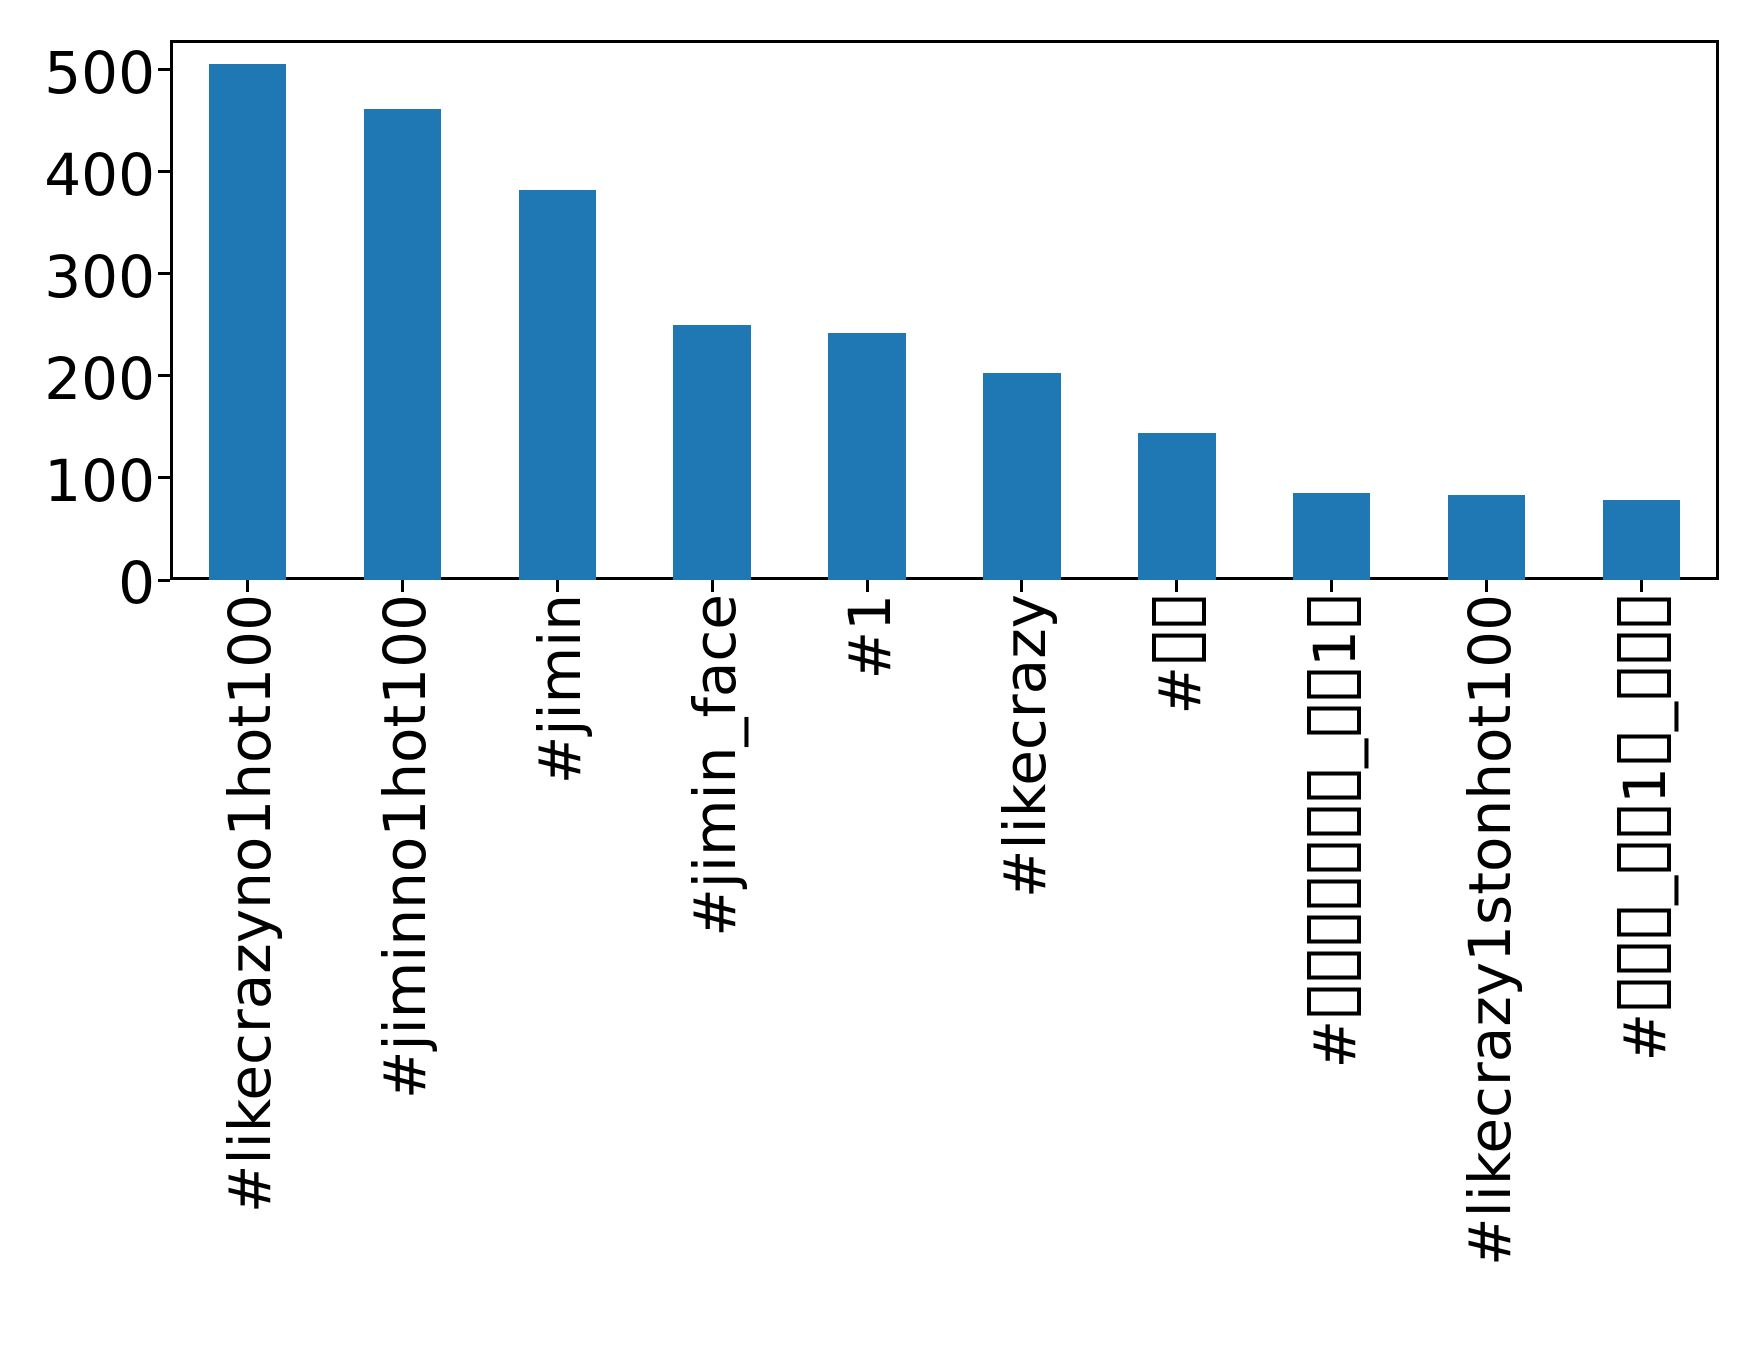 The height and width of the screenshot is (1352, 1759). Describe the element at coordinates (715, 765) in the screenshot. I see `x-tick-label: #jimin_face` at that location.